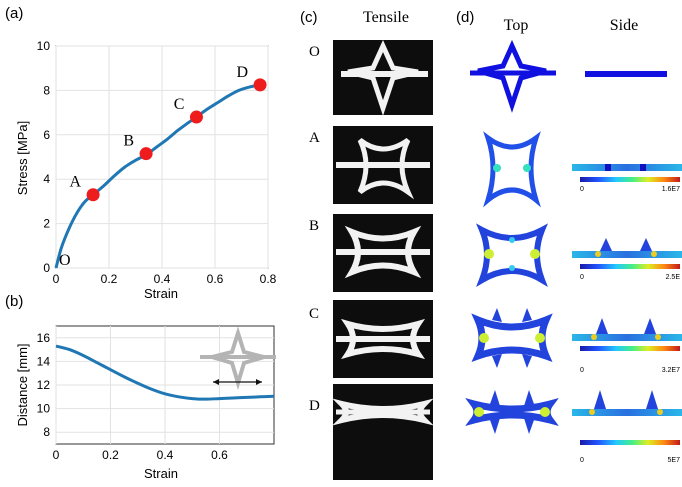  What do you see at coordinates (630, 179) in the screenshot?
I see `colorbar-a` at bounding box center [630, 179].